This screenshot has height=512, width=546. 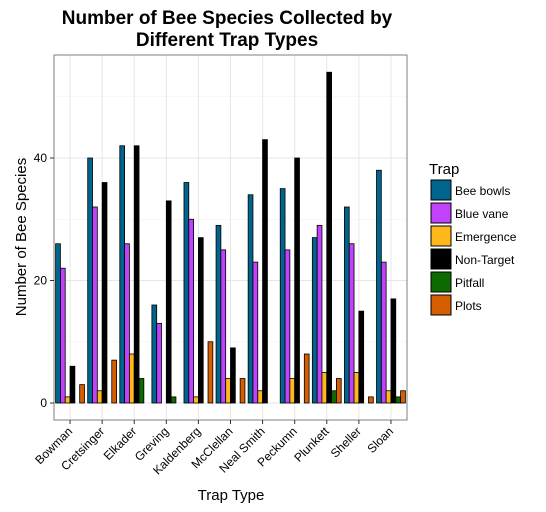 What do you see at coordinates (441, 305) in the screenshot?
I see `legend-key-plots` at bounding box center [441, 305].